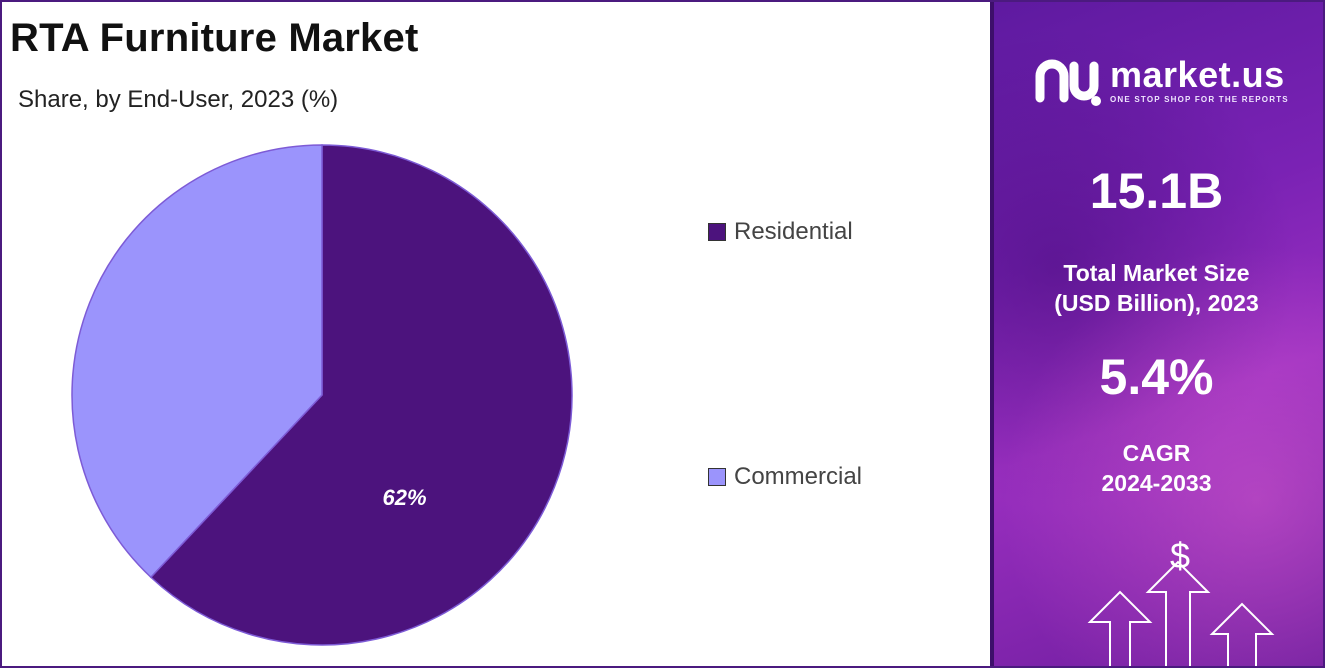  I want to click on brand-name: market.us, so click(1197, 74).